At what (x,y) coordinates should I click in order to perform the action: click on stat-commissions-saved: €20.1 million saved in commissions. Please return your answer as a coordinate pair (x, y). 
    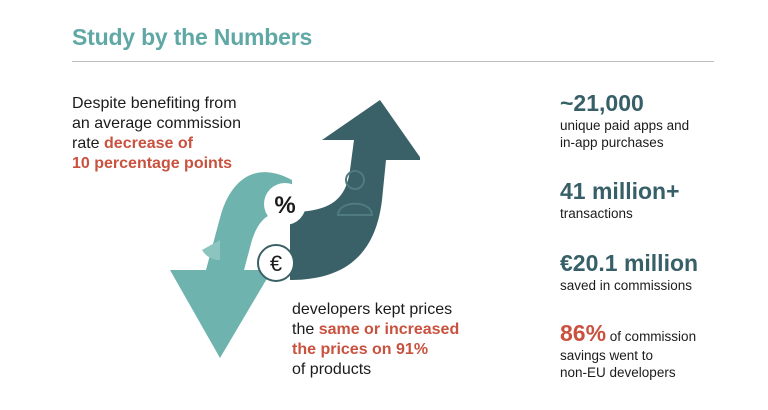
    Looking at the image, I should click on (629, 272).